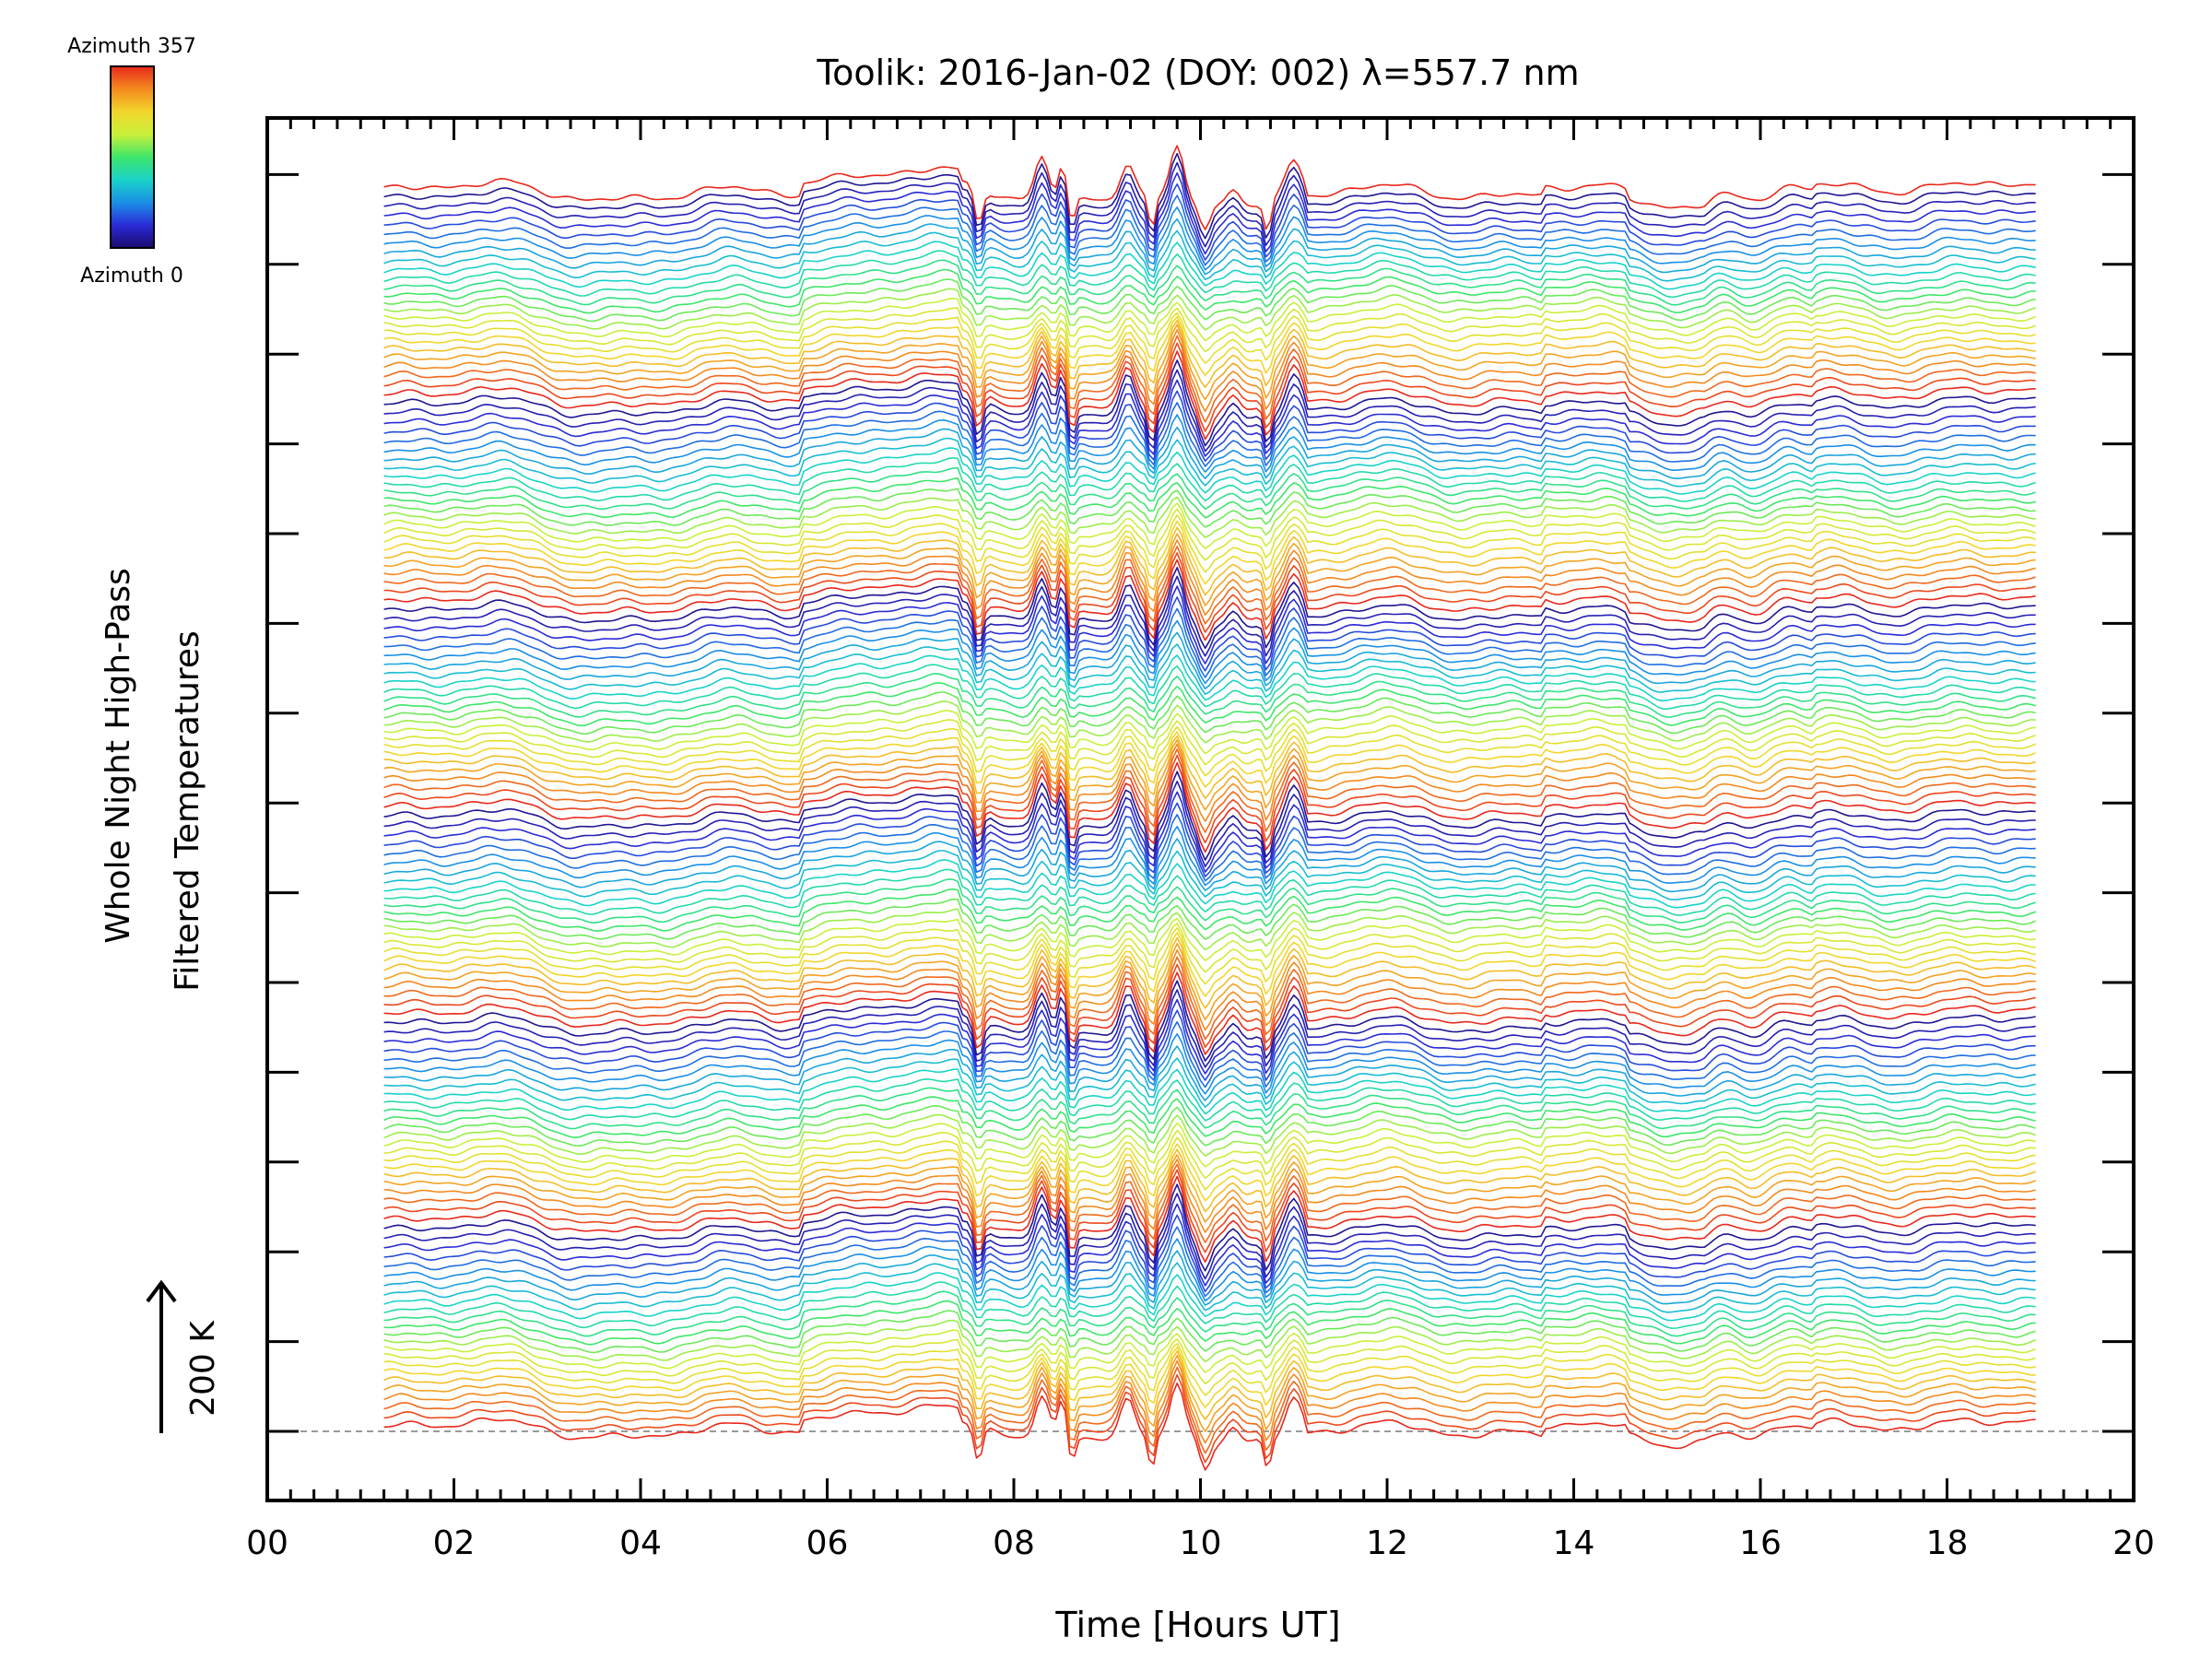 This screenshot has width=2212, height=1659. I want to click on x-tick-label: 02, so click(454, 1543).